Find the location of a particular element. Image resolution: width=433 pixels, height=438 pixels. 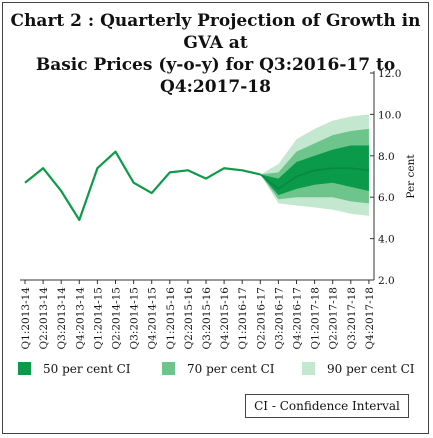

x-tick-label-15: Q4:2016-17 is located at coordinates (298, 318).